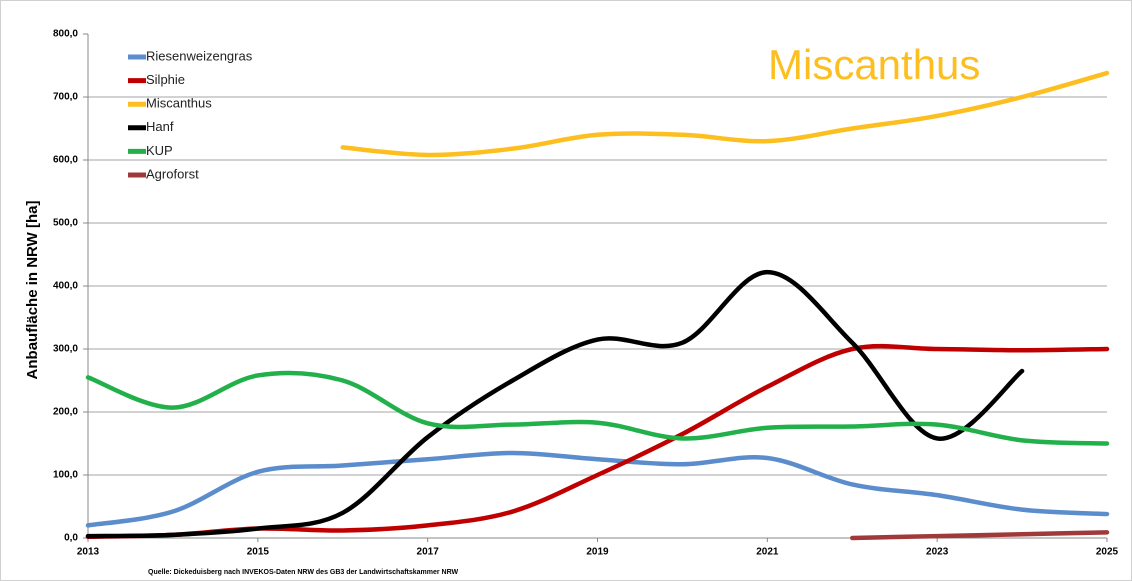 This screenshot has width=1132, height=581. I want to click on annotation: Miscanthus, so click(874, 64).